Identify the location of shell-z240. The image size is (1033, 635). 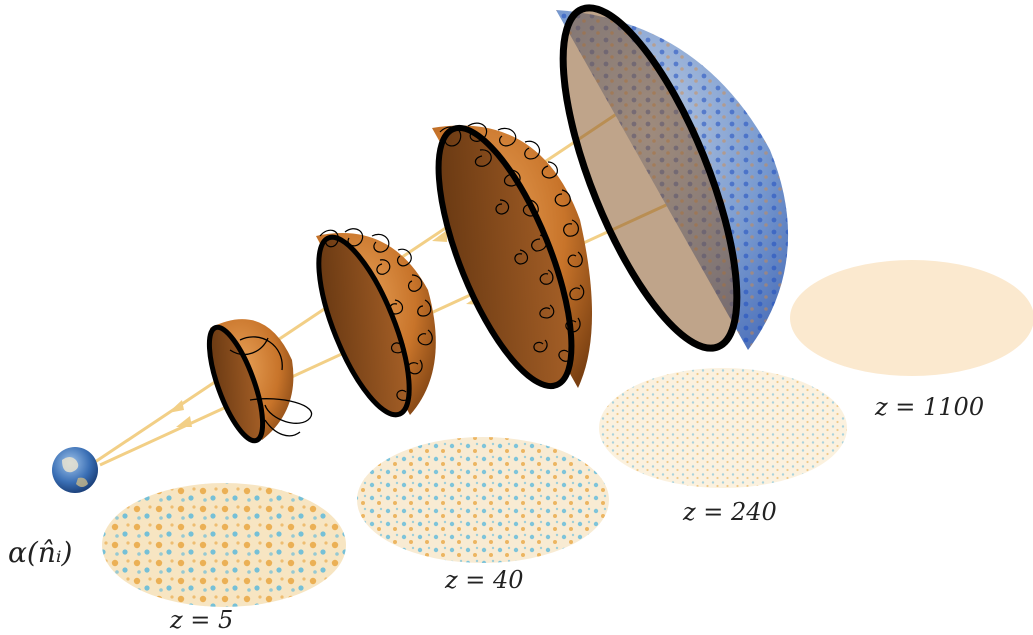
(512, 256).